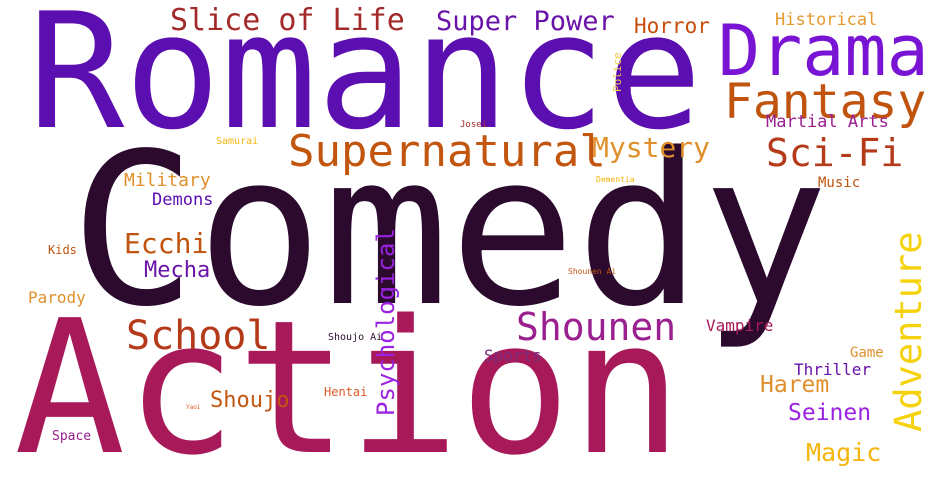  I want to click on word-samurai: Samurai, so click(237, 141).